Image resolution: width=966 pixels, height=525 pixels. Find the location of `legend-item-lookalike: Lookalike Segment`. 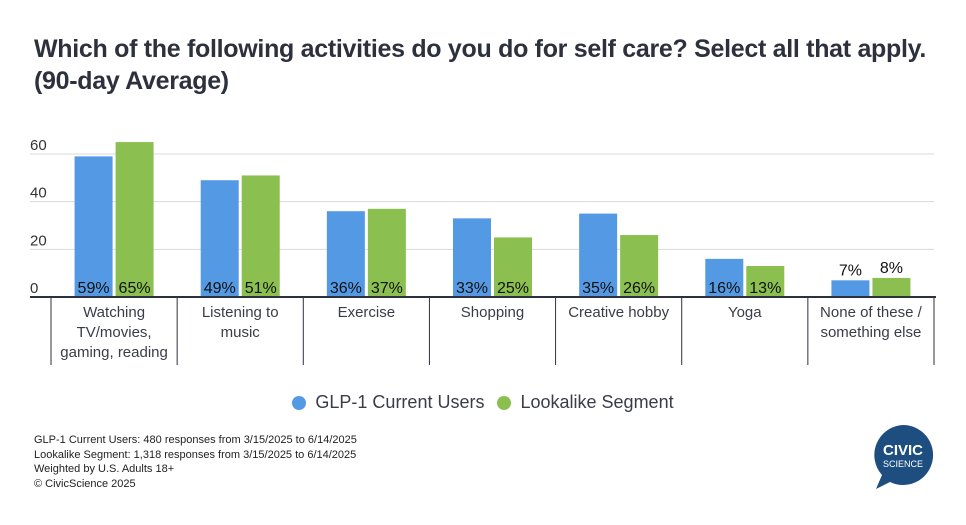

legend-item-lookalike: Lookalike Segment is located at coordinates (585, 402).